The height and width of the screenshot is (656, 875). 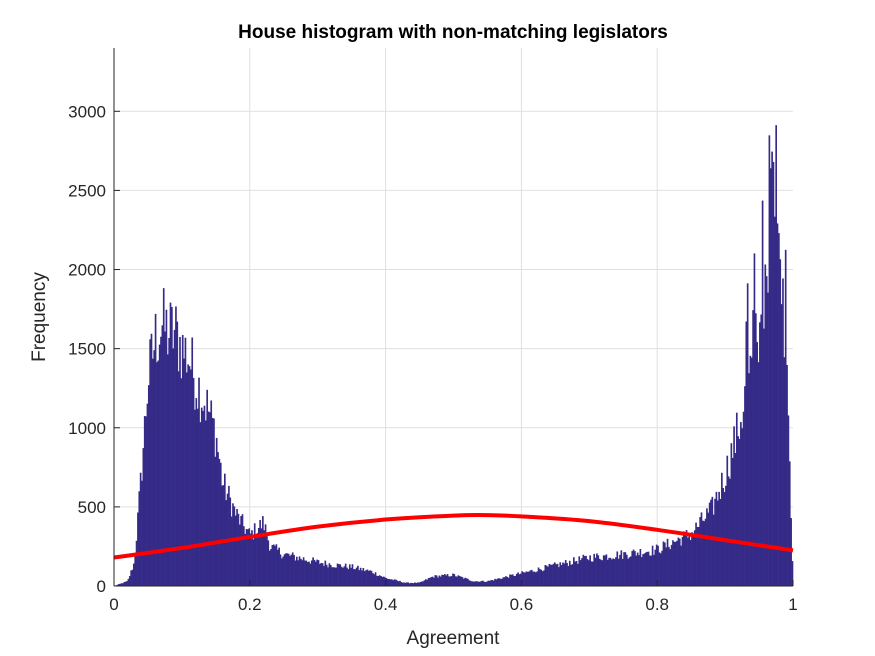 What do you see at coordinates (792, 604) in the screenshot?
I see `x-tick-label: 1` at bounding box center [792, 604].